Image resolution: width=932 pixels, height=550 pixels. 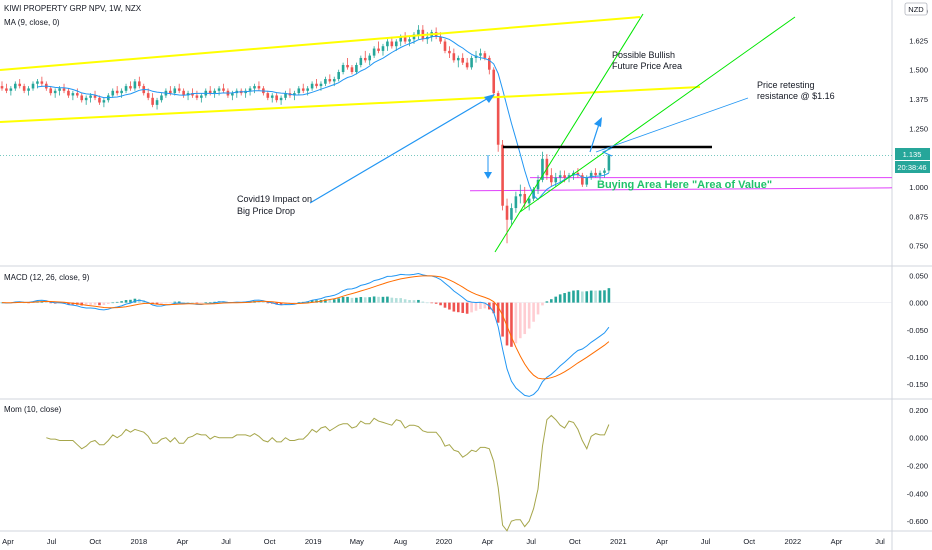 What do you see at coordinates (8, 541) in the screenshot?
I see `x-tick-label: Apr` at bounding box center [8, 541].